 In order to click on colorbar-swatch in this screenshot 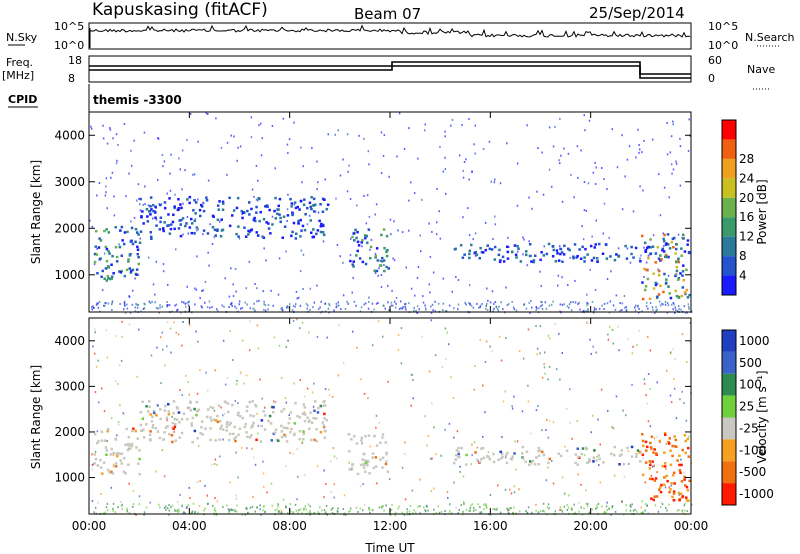, I will do `click(729, 494)`.